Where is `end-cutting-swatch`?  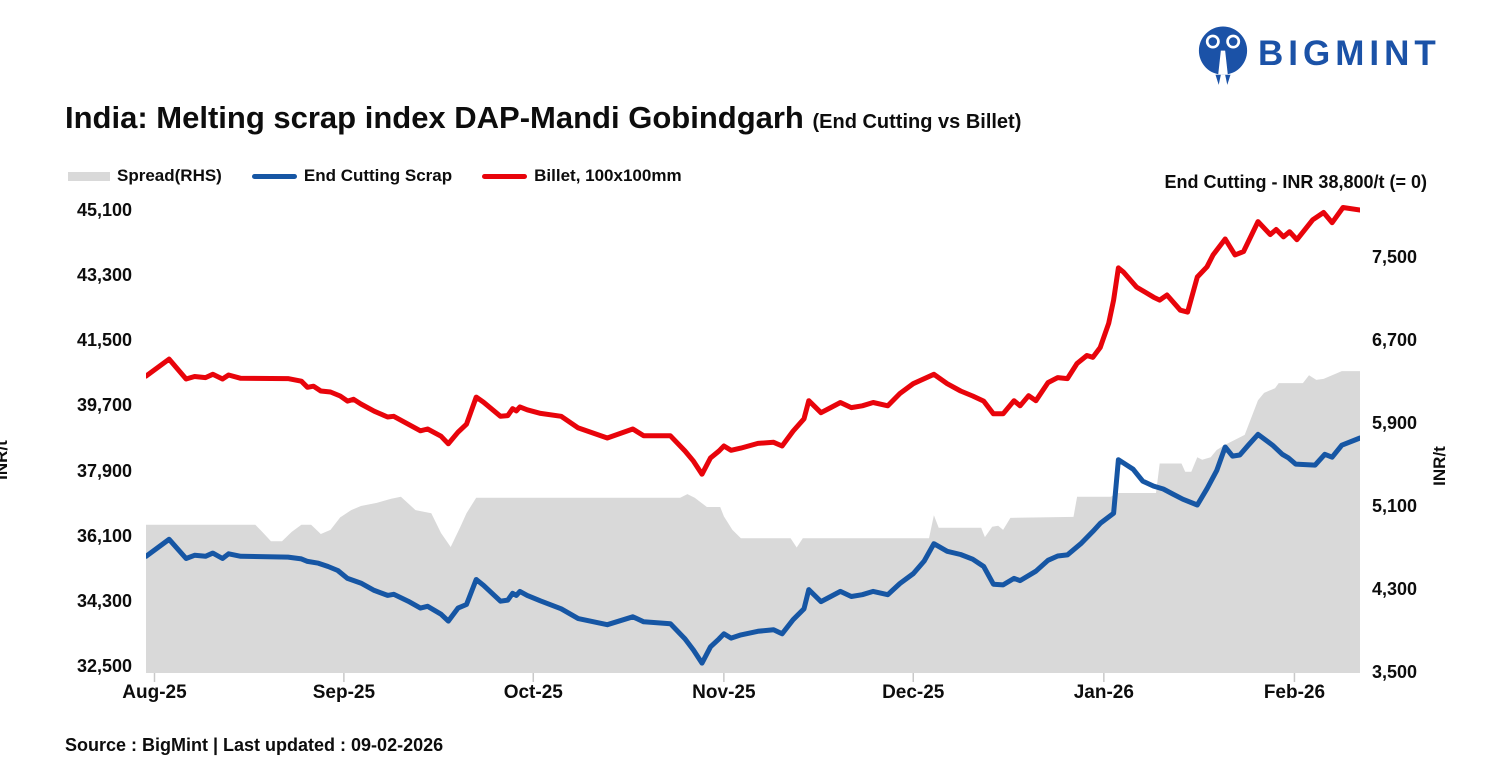
end-cutting-swatch is located at coordinates (274, 176).